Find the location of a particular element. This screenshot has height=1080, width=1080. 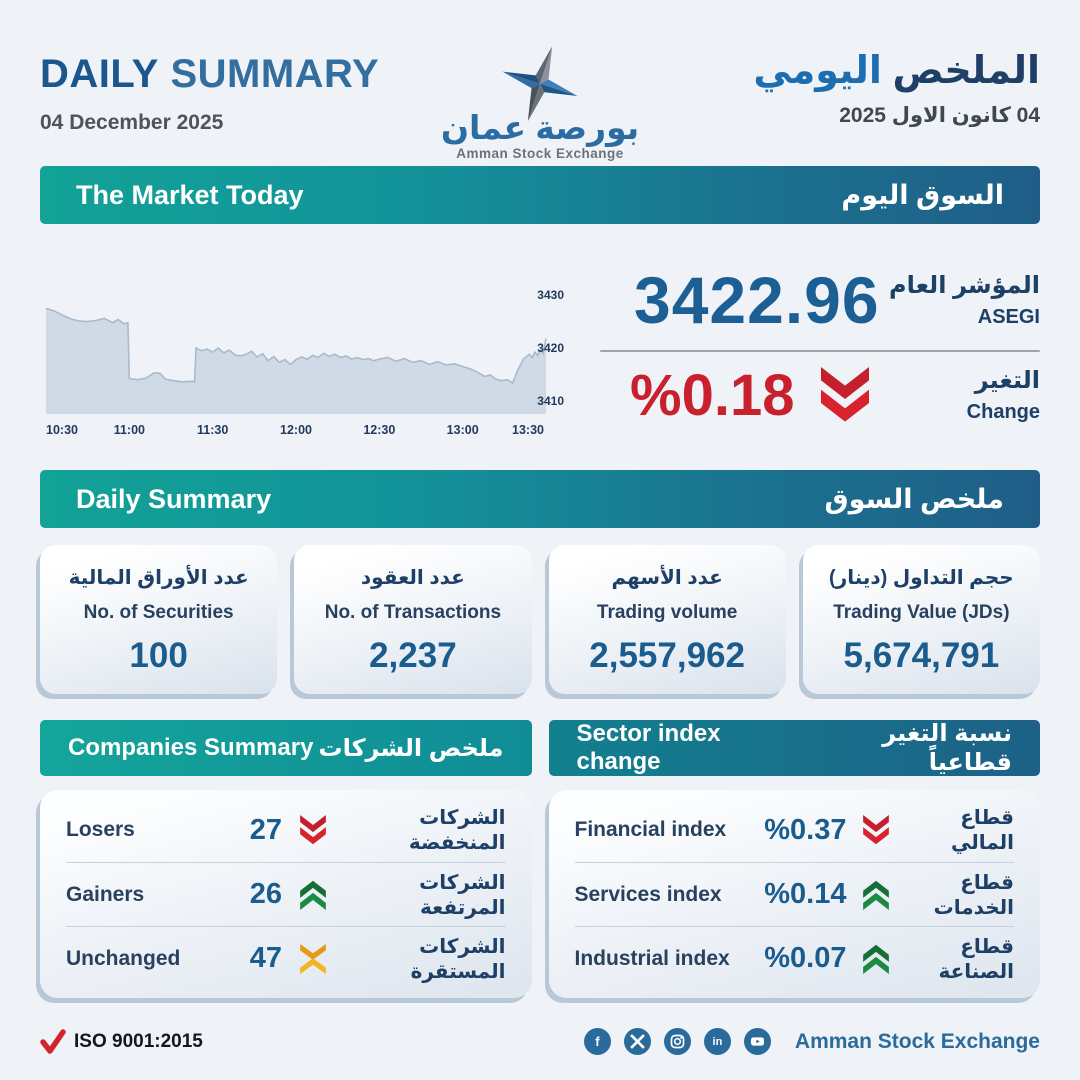

card-label-ar: عدد العقود is located at coordinates (412, 578).